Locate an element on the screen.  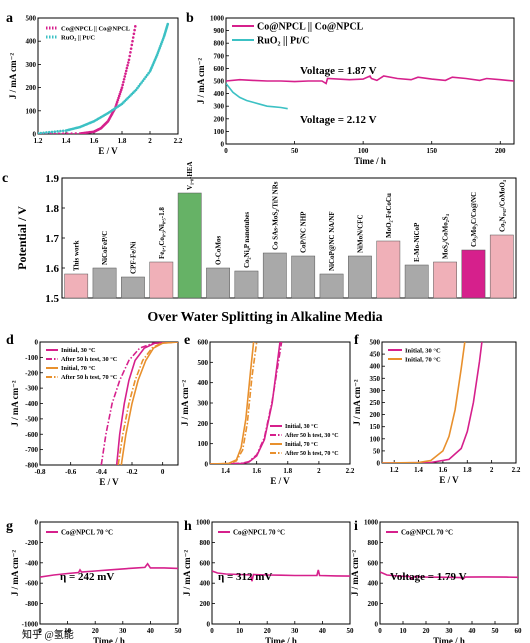
y-tick-label: 1.8 is located at coordinates (52, 209).